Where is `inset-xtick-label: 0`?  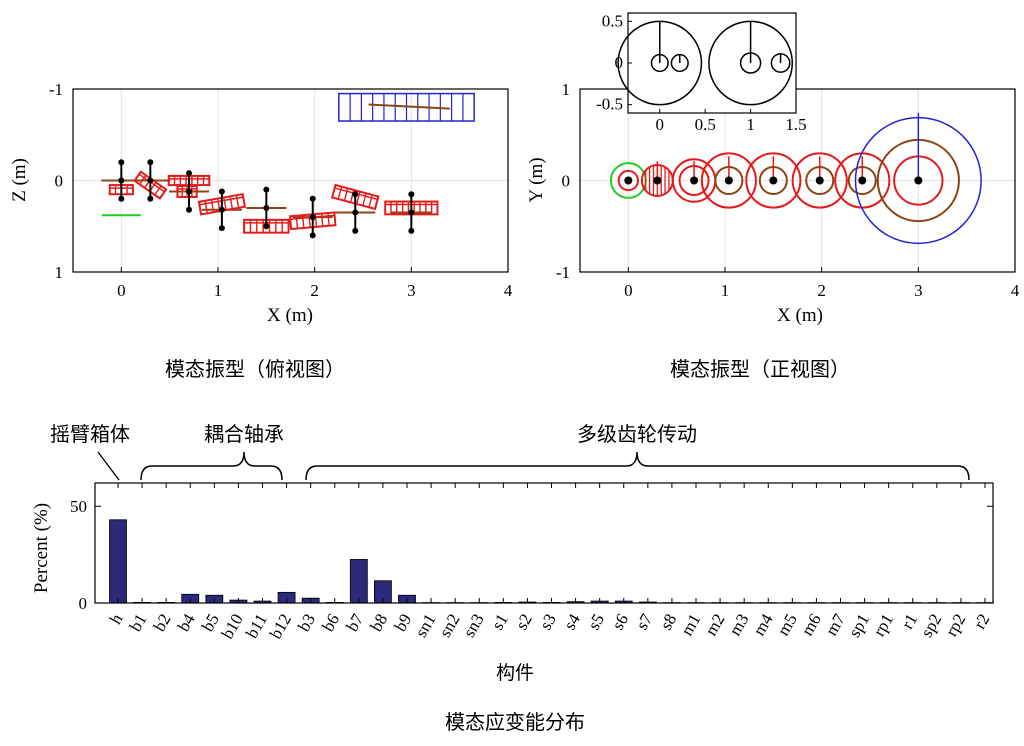 inset-xtick-label: 0 is located at coordinates (660, 124).